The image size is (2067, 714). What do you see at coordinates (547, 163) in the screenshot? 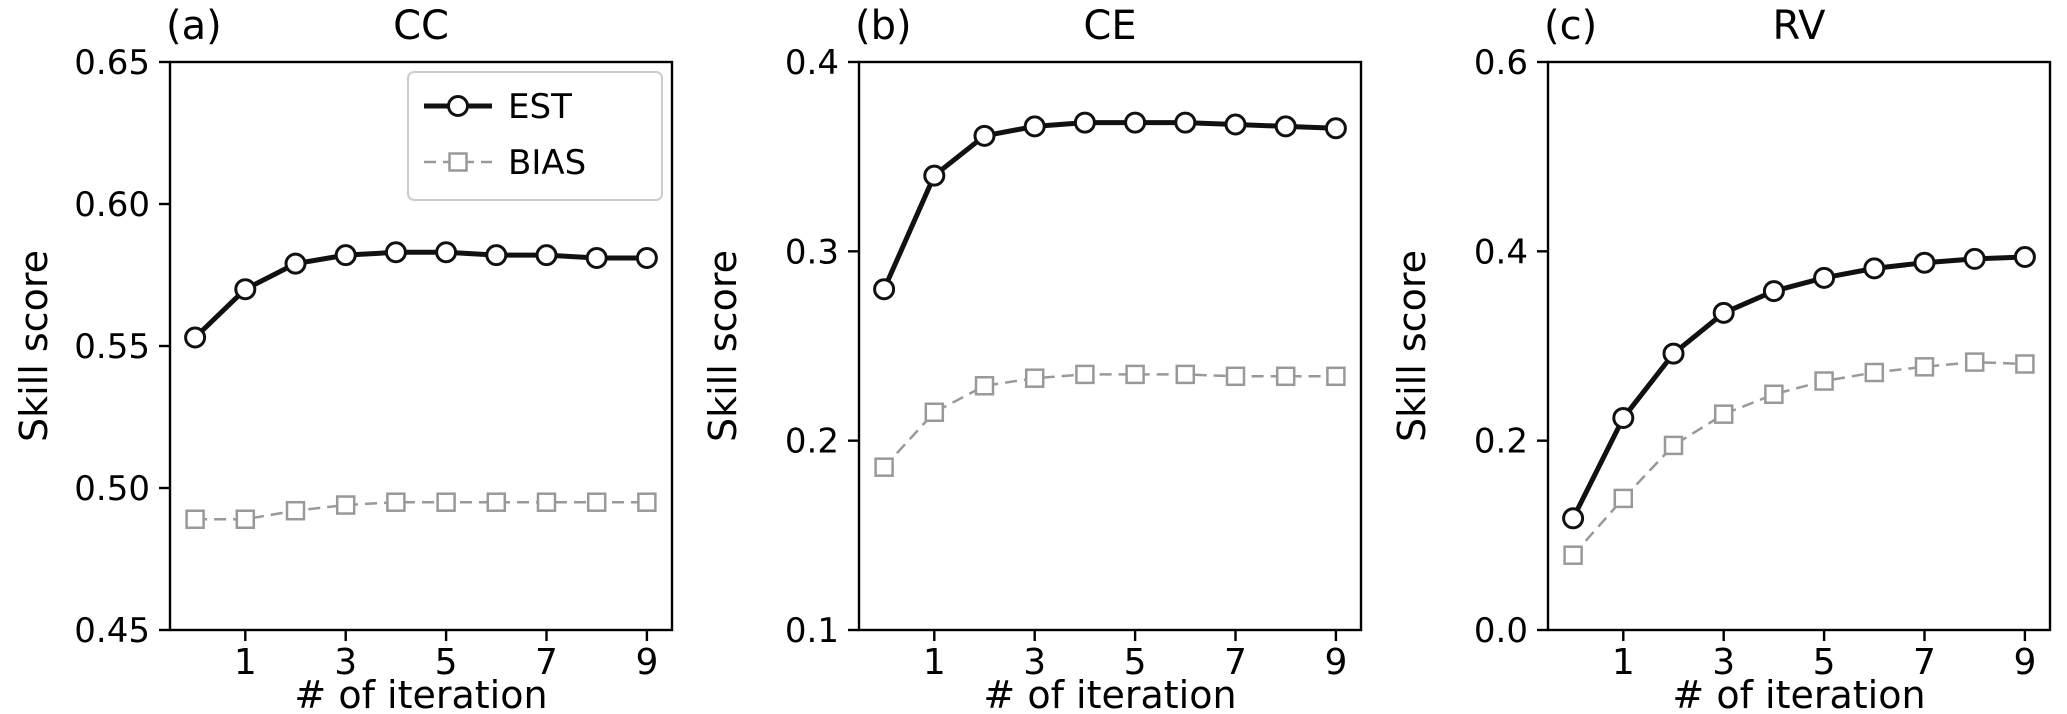
I see `legend-label: BIAS` at bounding box center [547, 163].